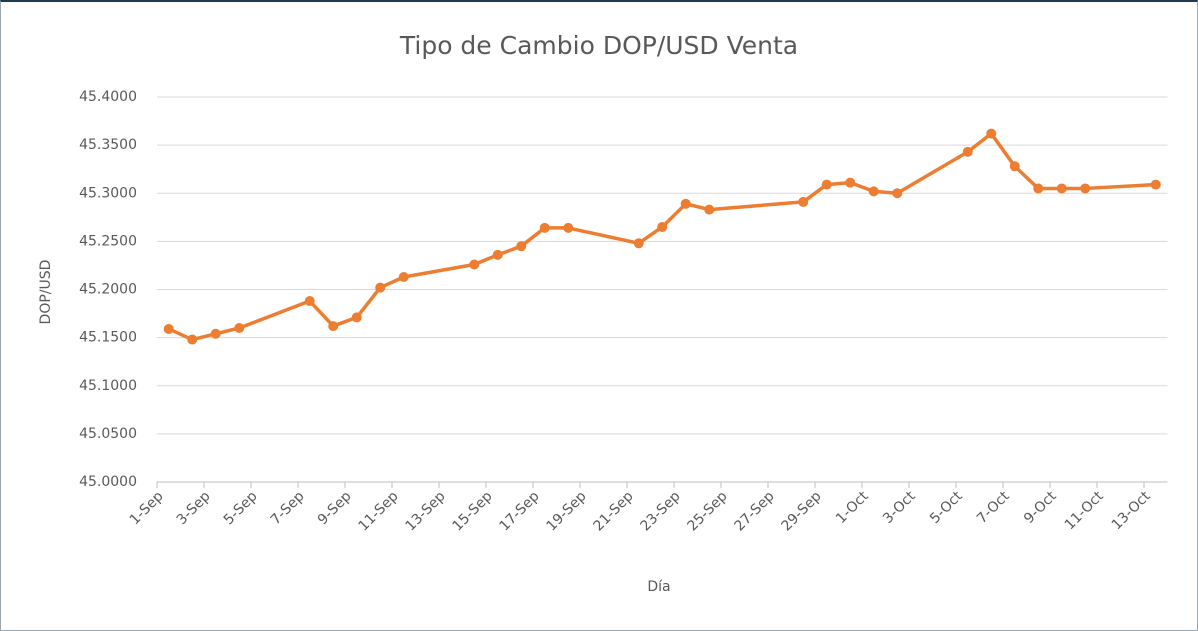  What do you see at coordinates (46, 292) in the screenshot?
I see `y-axis-label: DOP/USD` at bounding box center [46, 292].